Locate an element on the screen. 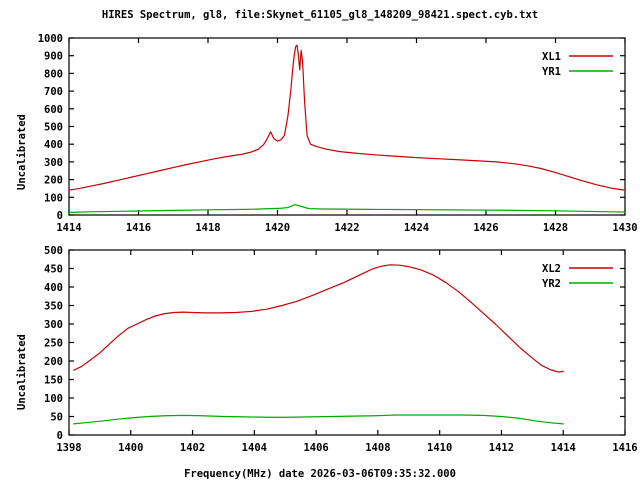 The image size is (640, 480). x-tick-label: 1430 is located at coordinates (624, 228).